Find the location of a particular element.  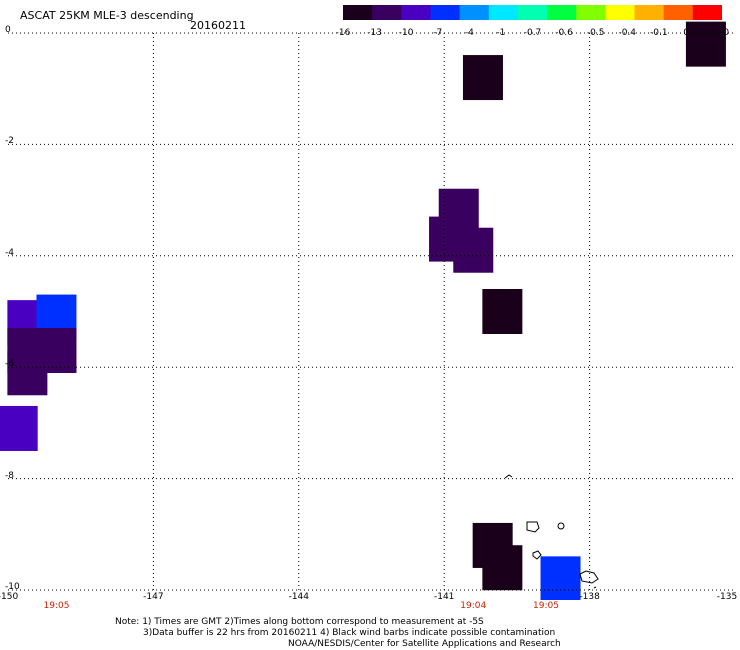

x-tick-label: -138 is located at coordinates (589, 597).